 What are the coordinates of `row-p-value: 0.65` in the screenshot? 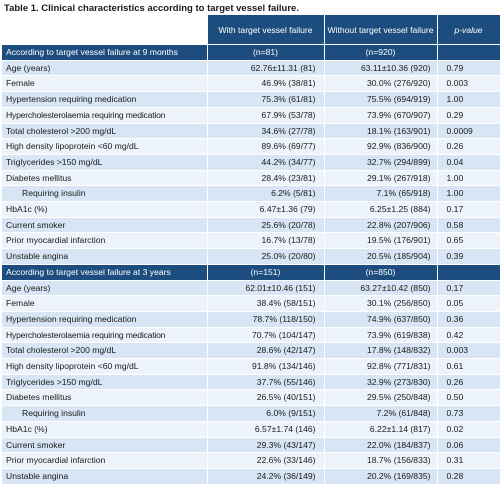 It's located at (469, 241).